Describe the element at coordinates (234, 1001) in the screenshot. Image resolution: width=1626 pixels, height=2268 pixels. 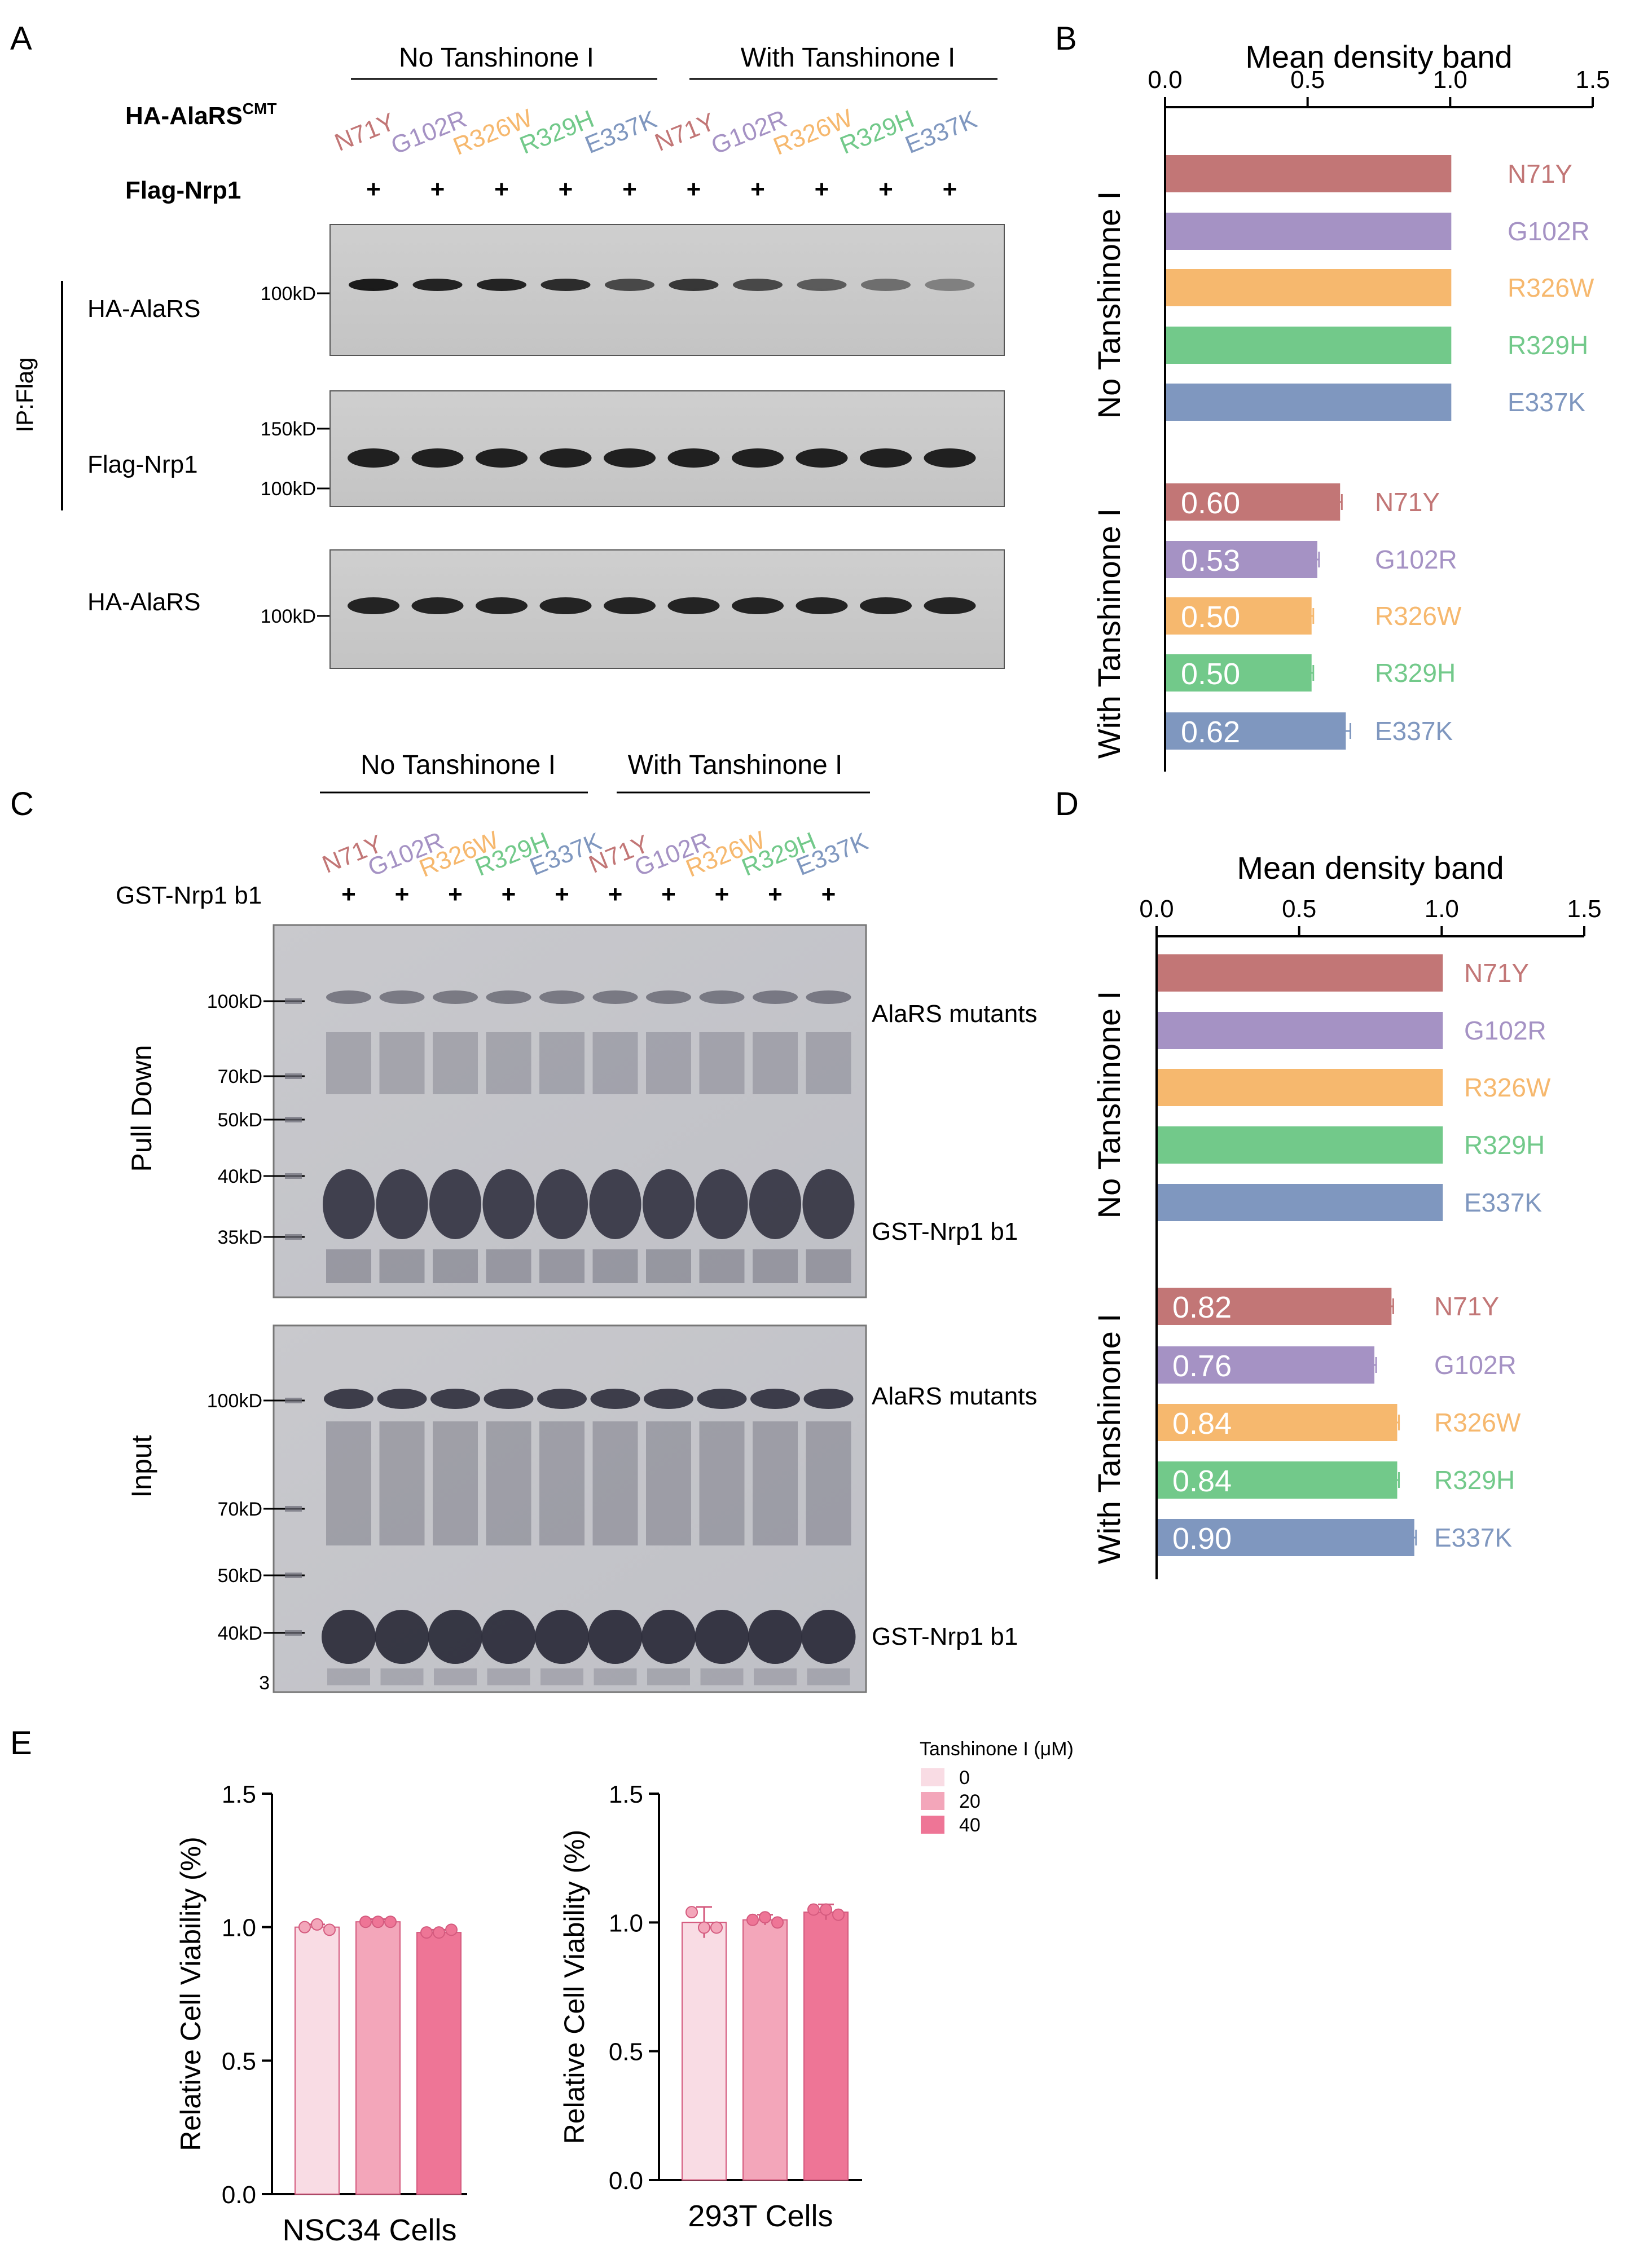
I see `c-pulldown-marker-0: 100kD` at that location.